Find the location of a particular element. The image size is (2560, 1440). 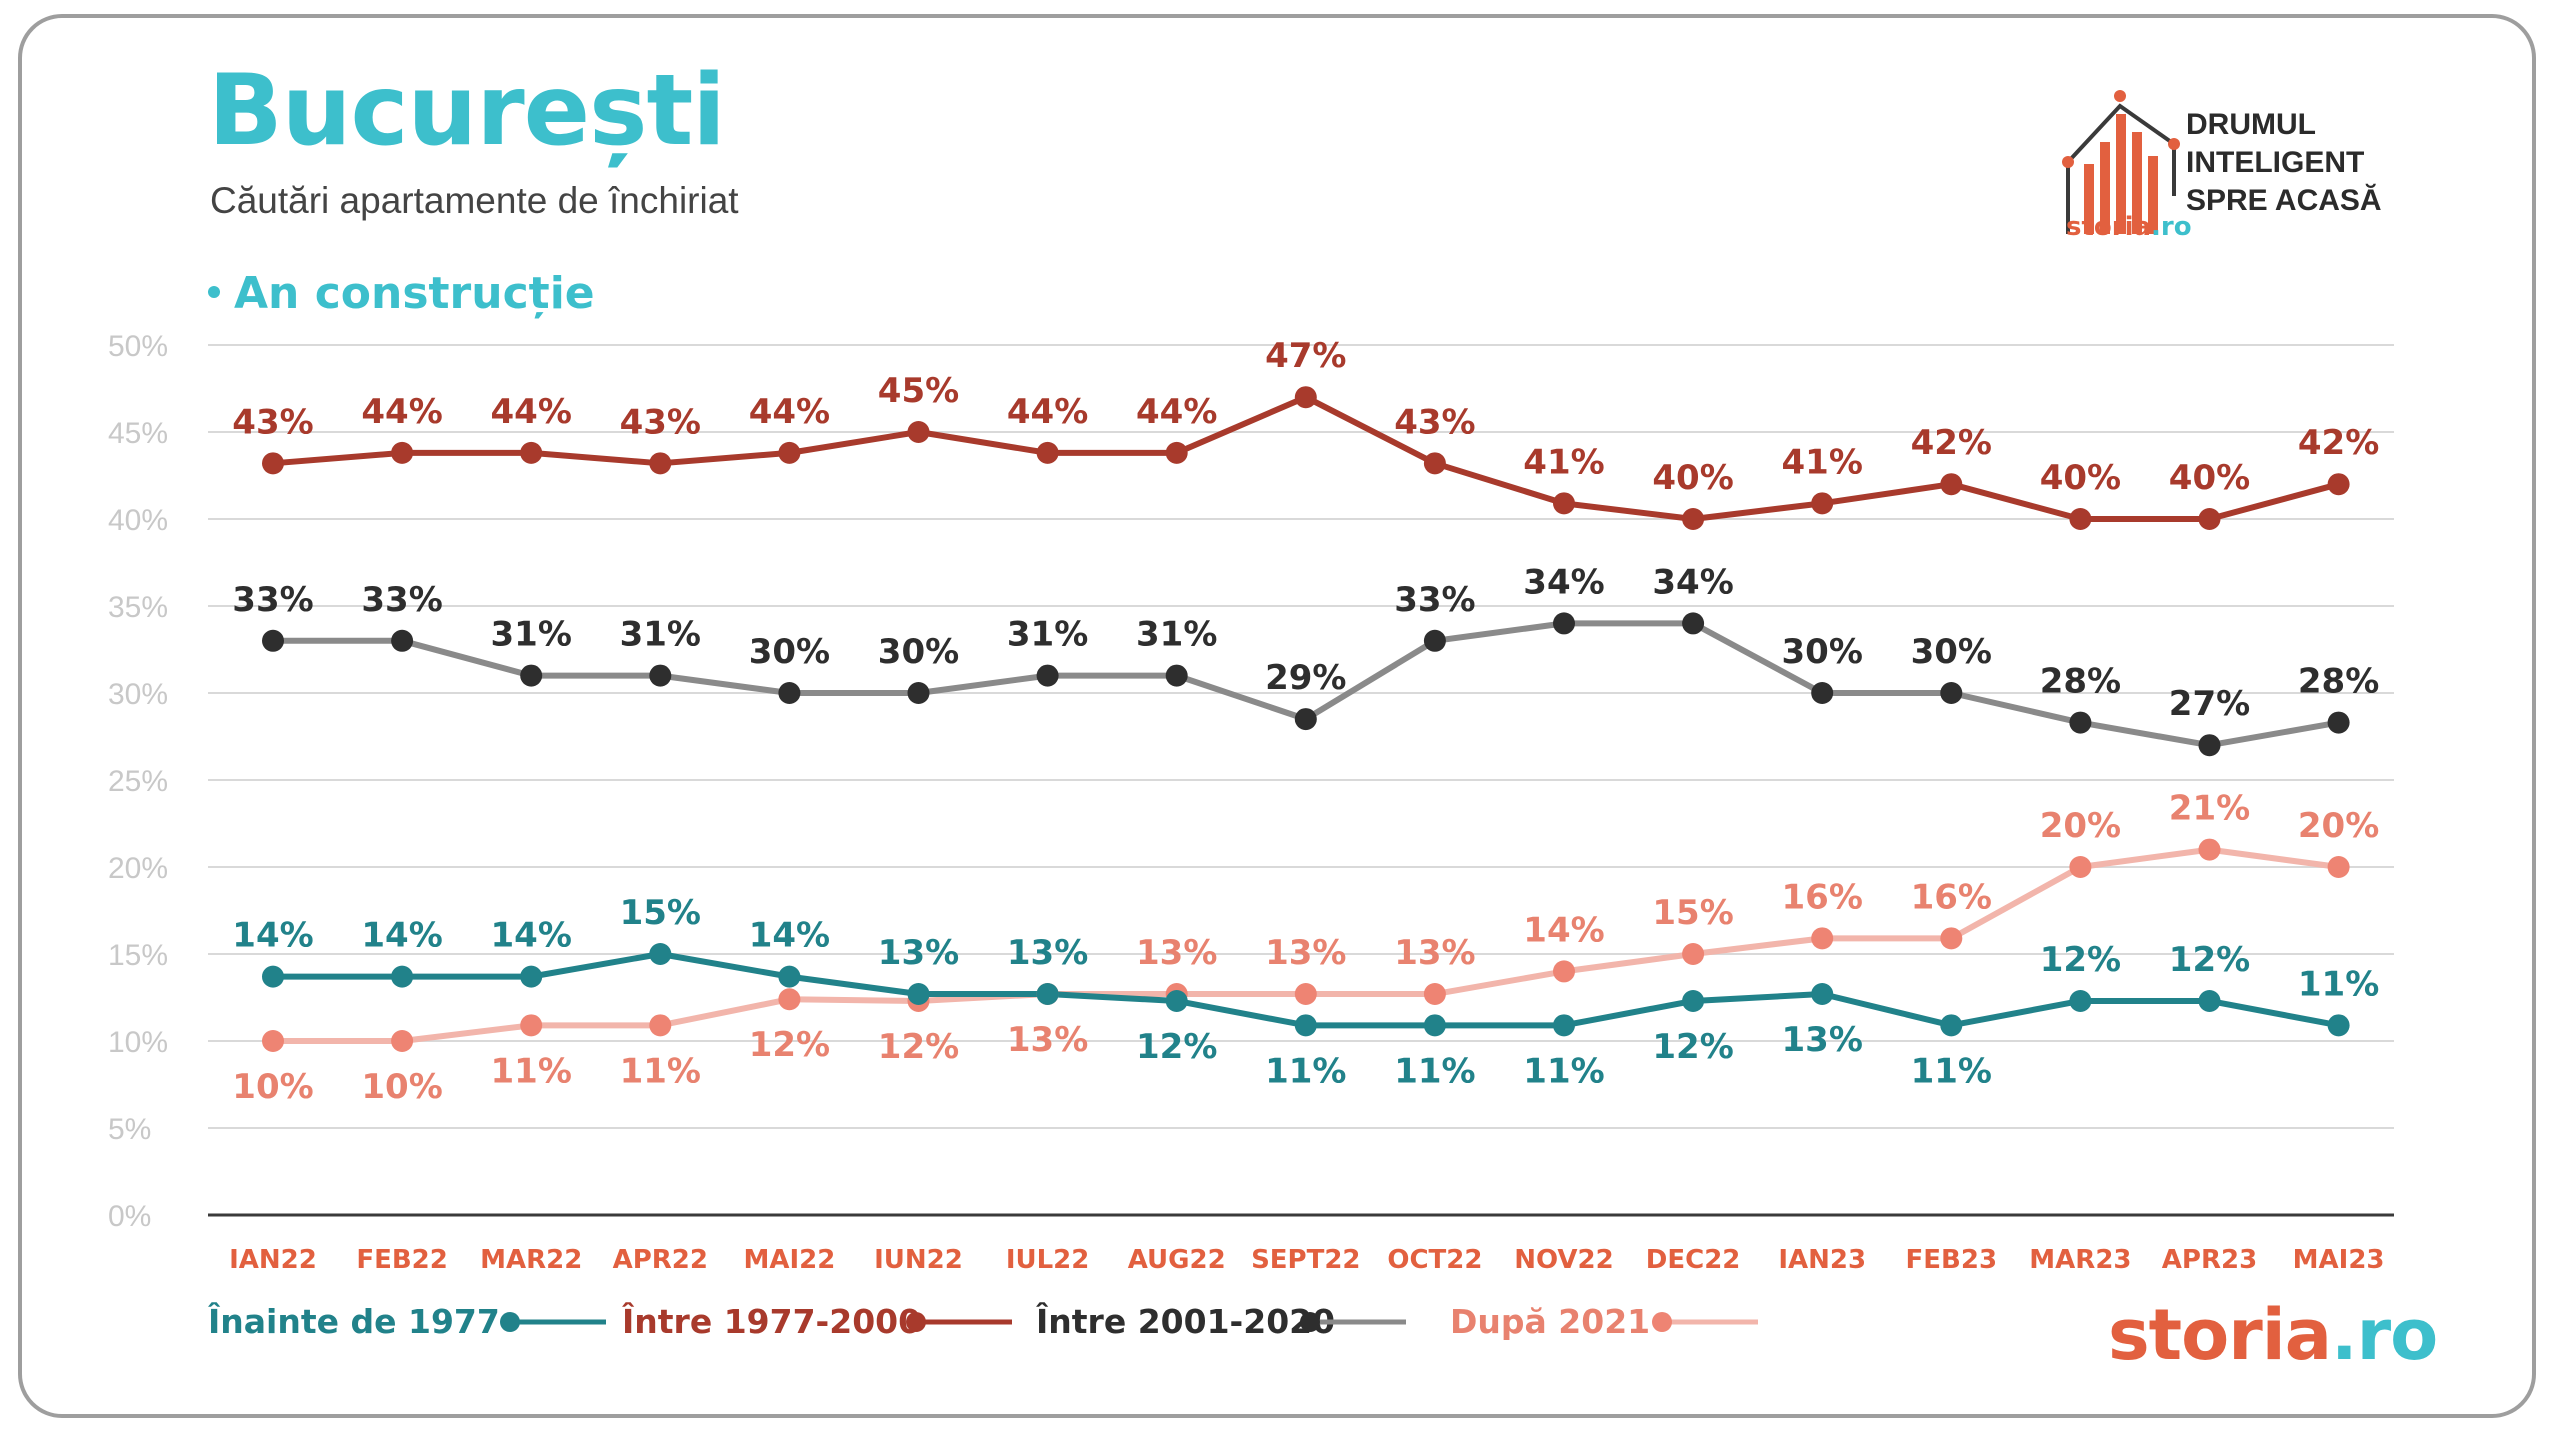

data-label: 42% is located at coordinates (2338, 443).